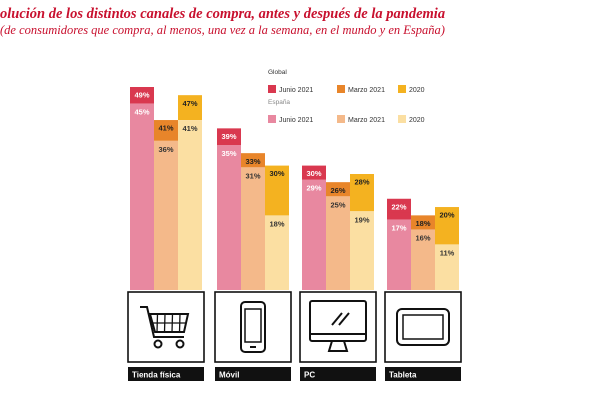  I want to click on data-label-global: 49%, so click(141, 95).